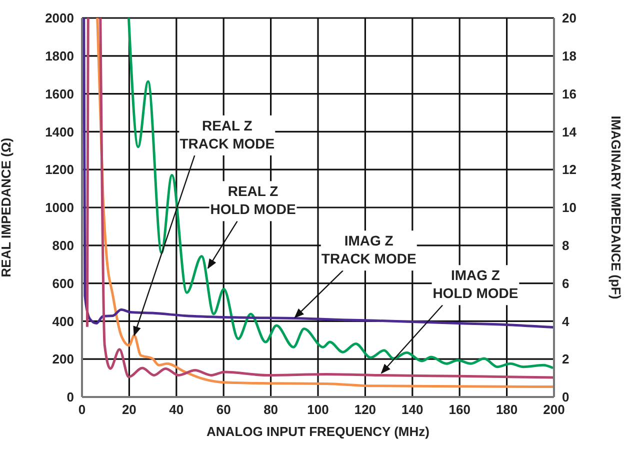 The height and width of the screenshot is (449, 633). Describe the element at coordinates (63, 246) in the screenshot. I see `y-tick-label: 800` at that location.